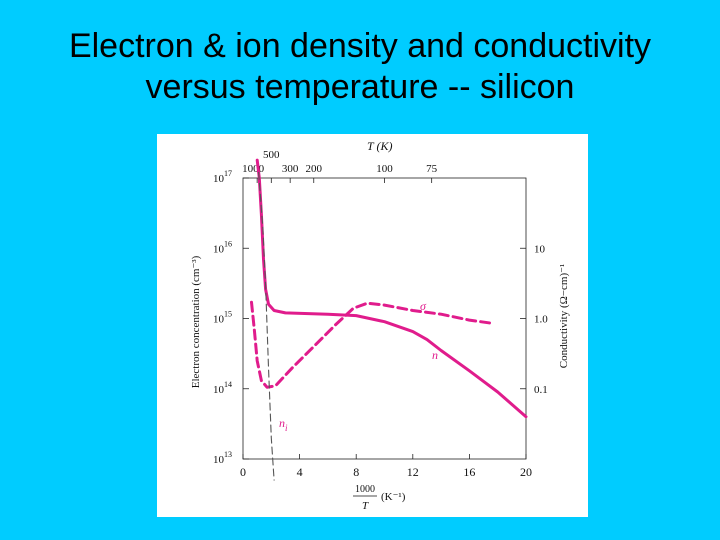 The width and height of the screenshot is (720, 540). What do you see at coordinates (540, 249) in the screenshot?
I see `right-tick-label: 10` at bounding box center [540, 249].